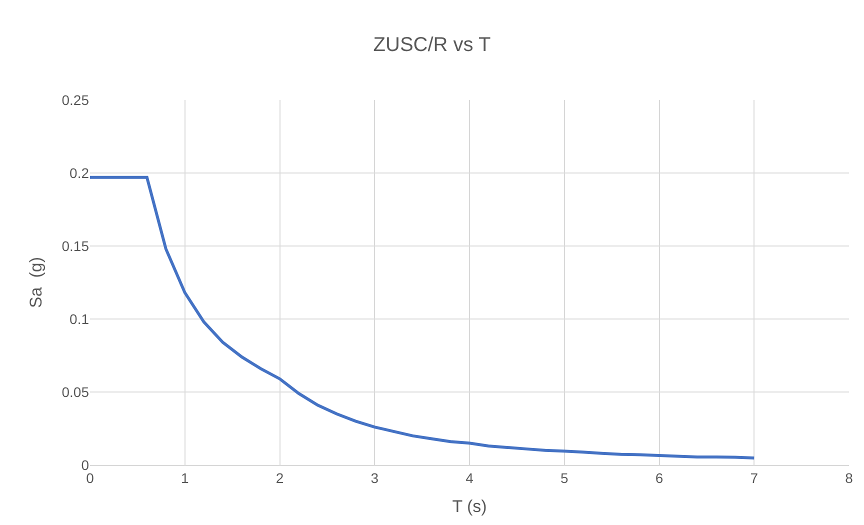 The image size is (864, 525). Describe the element at coordinates (280, 478) in the screenshot. I see `x-tick-label: 2` at that location.